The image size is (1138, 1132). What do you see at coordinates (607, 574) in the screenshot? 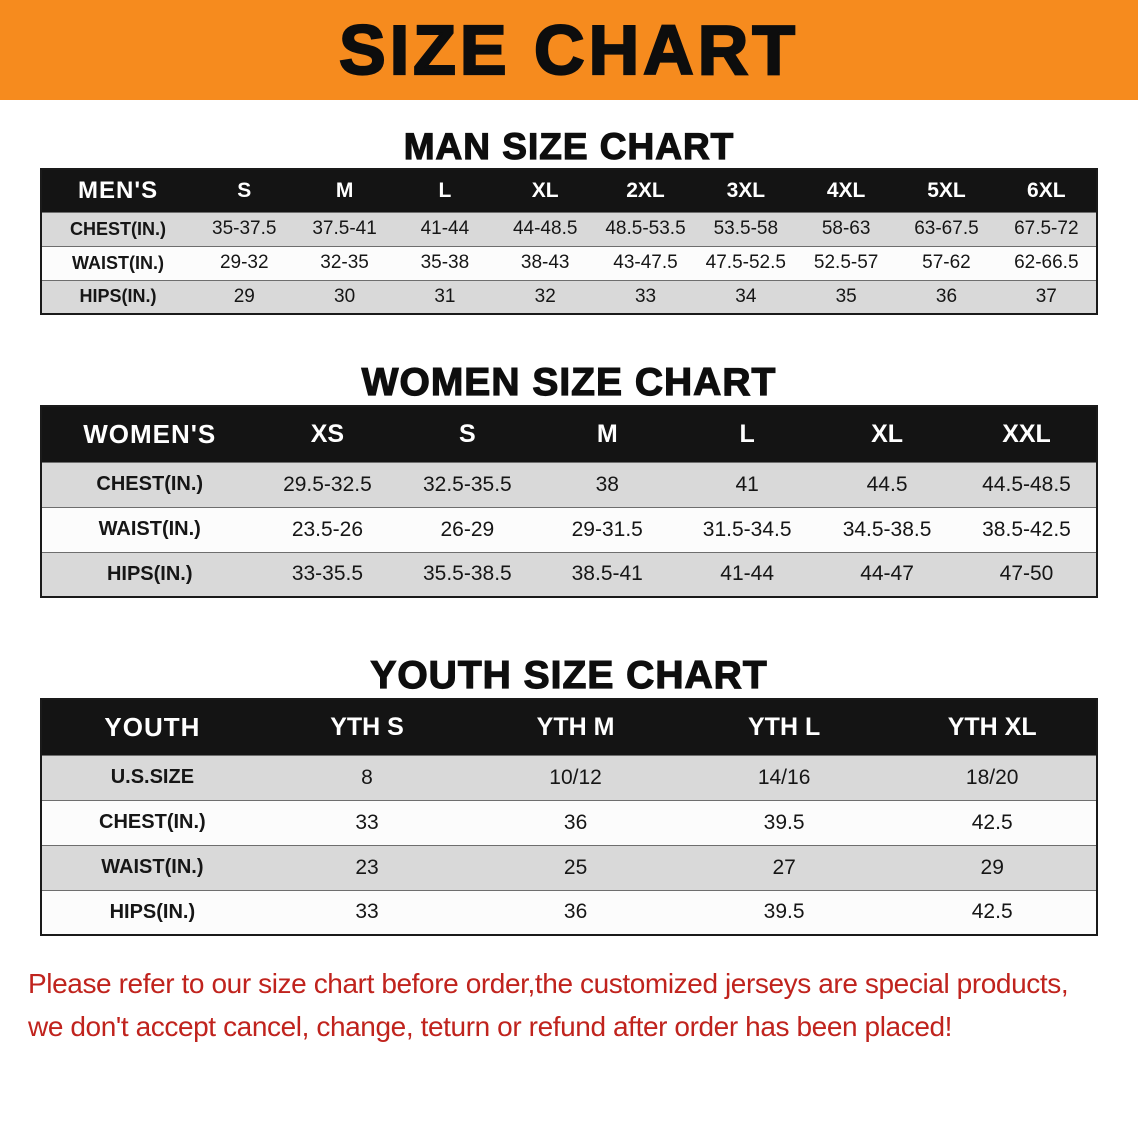
I see `value-cell: 38.5-41` at bounding box center [607, 574].